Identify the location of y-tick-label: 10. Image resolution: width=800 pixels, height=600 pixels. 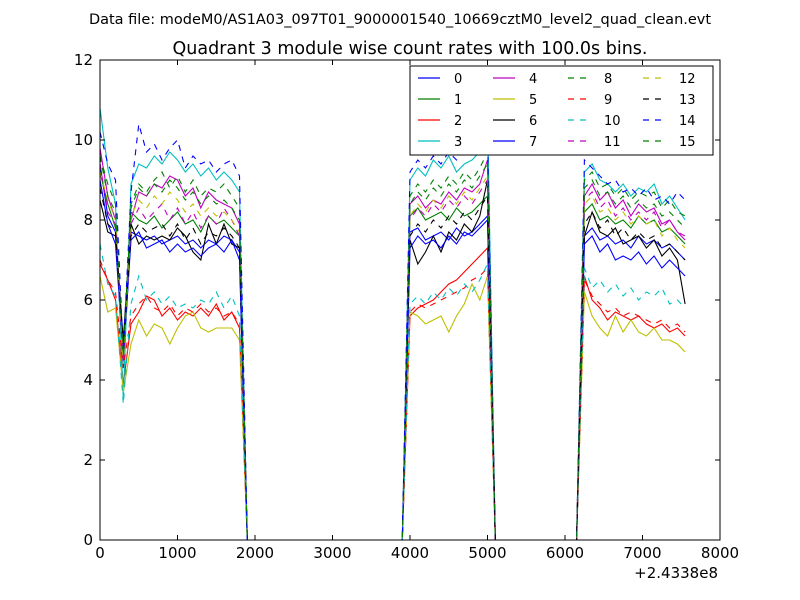
(83, 140).